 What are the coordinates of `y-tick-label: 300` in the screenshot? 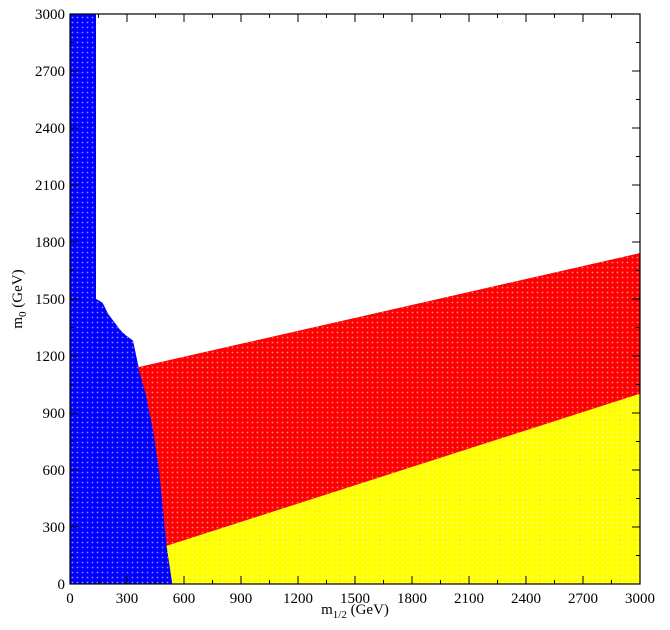 It's located at (54, 528).